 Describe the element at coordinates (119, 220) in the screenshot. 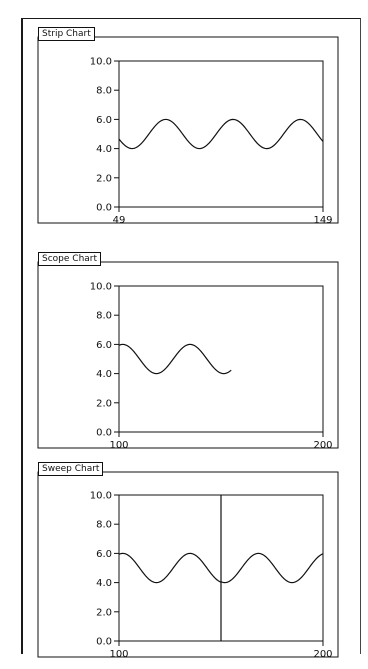

I see `x-tick-label: 49` at that location.